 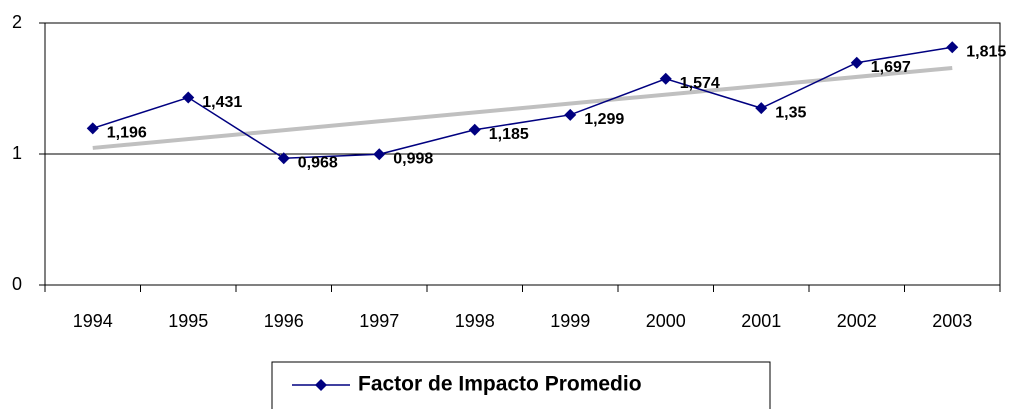 I want to click on x-tick-label: 1997, so click(x=379, y=321).